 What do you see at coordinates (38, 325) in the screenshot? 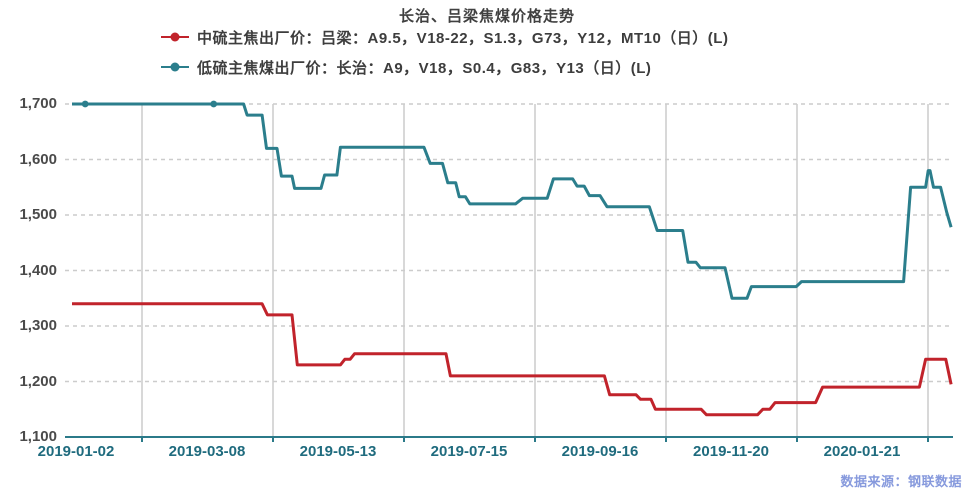
I see `y-axis-label: 1,300` at bounding box center [38, 325].